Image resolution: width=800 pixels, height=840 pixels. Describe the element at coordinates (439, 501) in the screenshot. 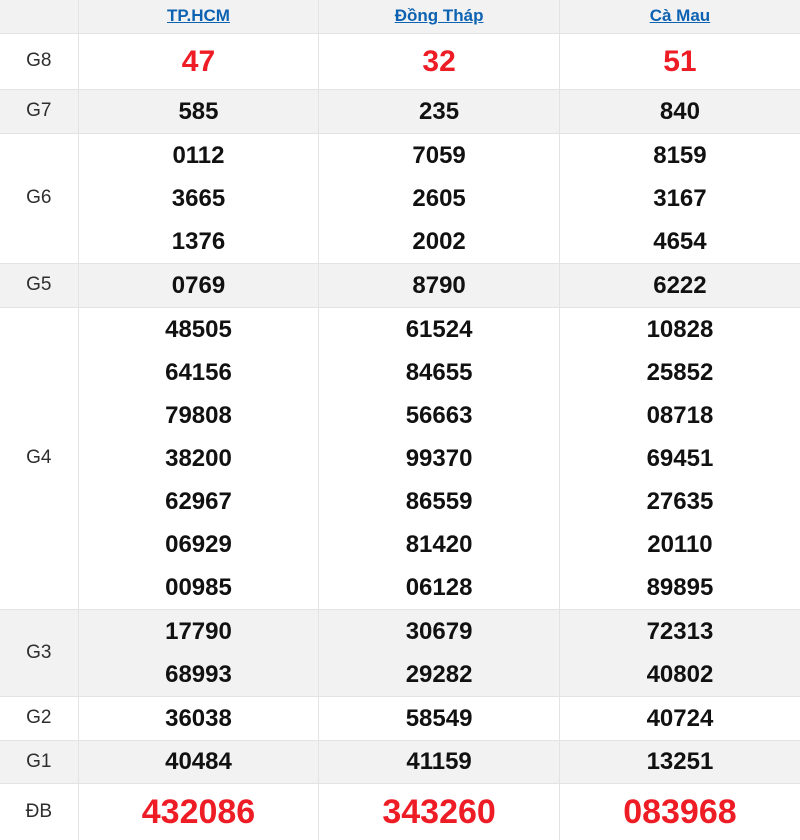

I see `prize-number: 86559` at that location.